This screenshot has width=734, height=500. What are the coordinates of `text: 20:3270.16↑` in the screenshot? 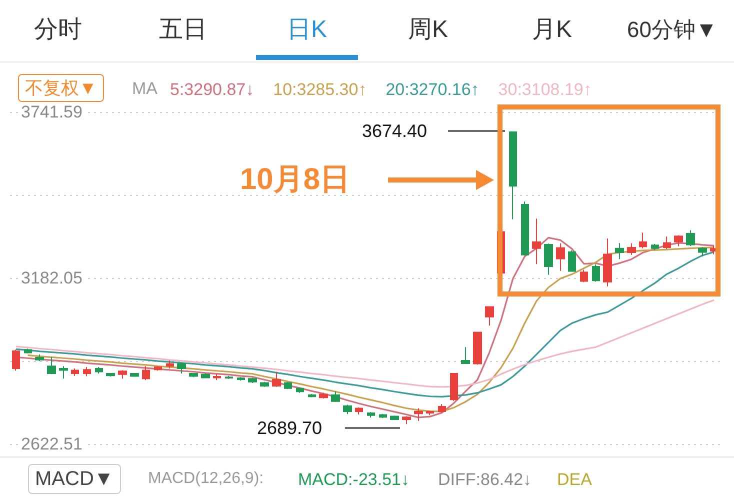 It's located at (433, 89).